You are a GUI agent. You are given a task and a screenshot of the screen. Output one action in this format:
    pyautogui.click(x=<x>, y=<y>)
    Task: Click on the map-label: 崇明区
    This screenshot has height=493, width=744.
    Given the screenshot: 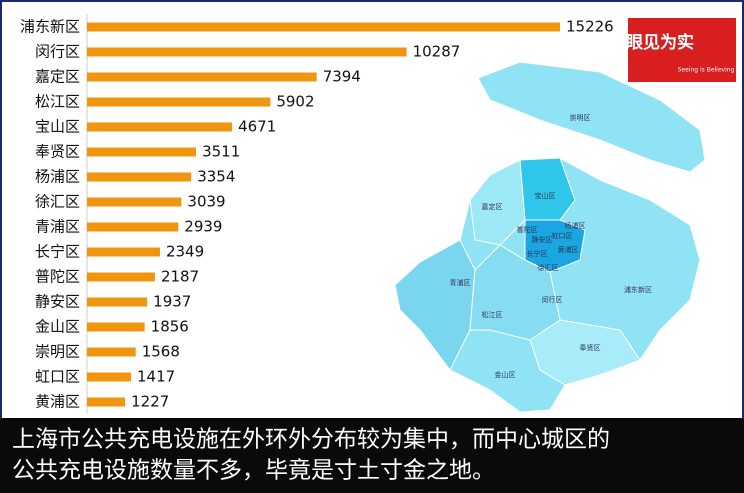 What is the action you would take?
    pyautogui.click(x=580, y=118)
    